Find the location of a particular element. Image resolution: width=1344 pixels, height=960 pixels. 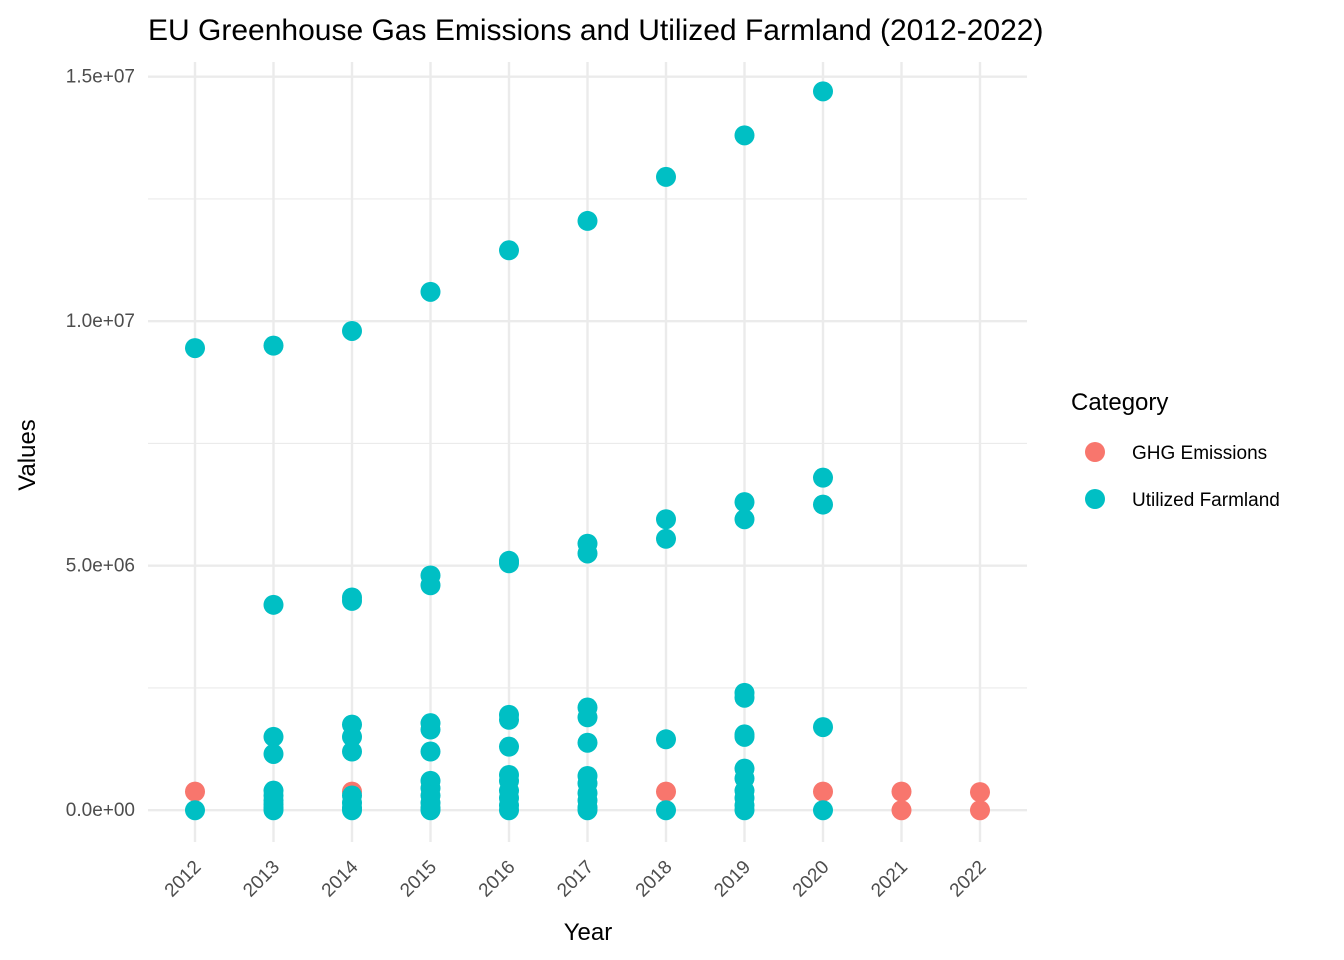

legend: Category GHG Emissions Utilized Farmland is located at coordinates (1175, 450).